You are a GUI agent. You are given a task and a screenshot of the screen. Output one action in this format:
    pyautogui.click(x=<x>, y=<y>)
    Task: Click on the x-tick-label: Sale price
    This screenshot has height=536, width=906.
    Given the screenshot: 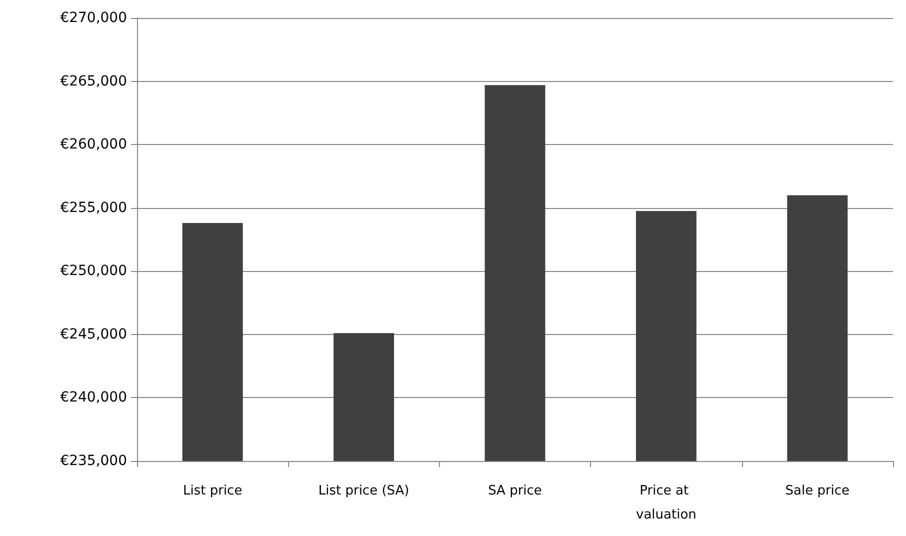 What is the action you would take?
    pyautogui.click(x=817, y=491)
    